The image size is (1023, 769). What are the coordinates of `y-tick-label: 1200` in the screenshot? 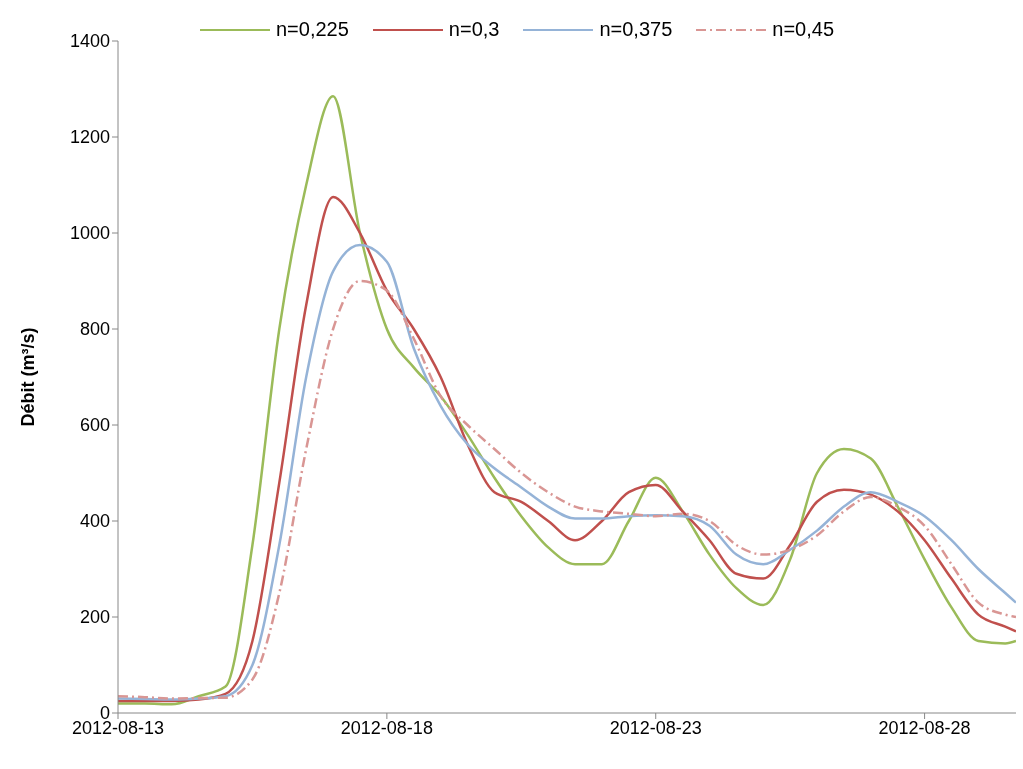 It's located at (89, 137).